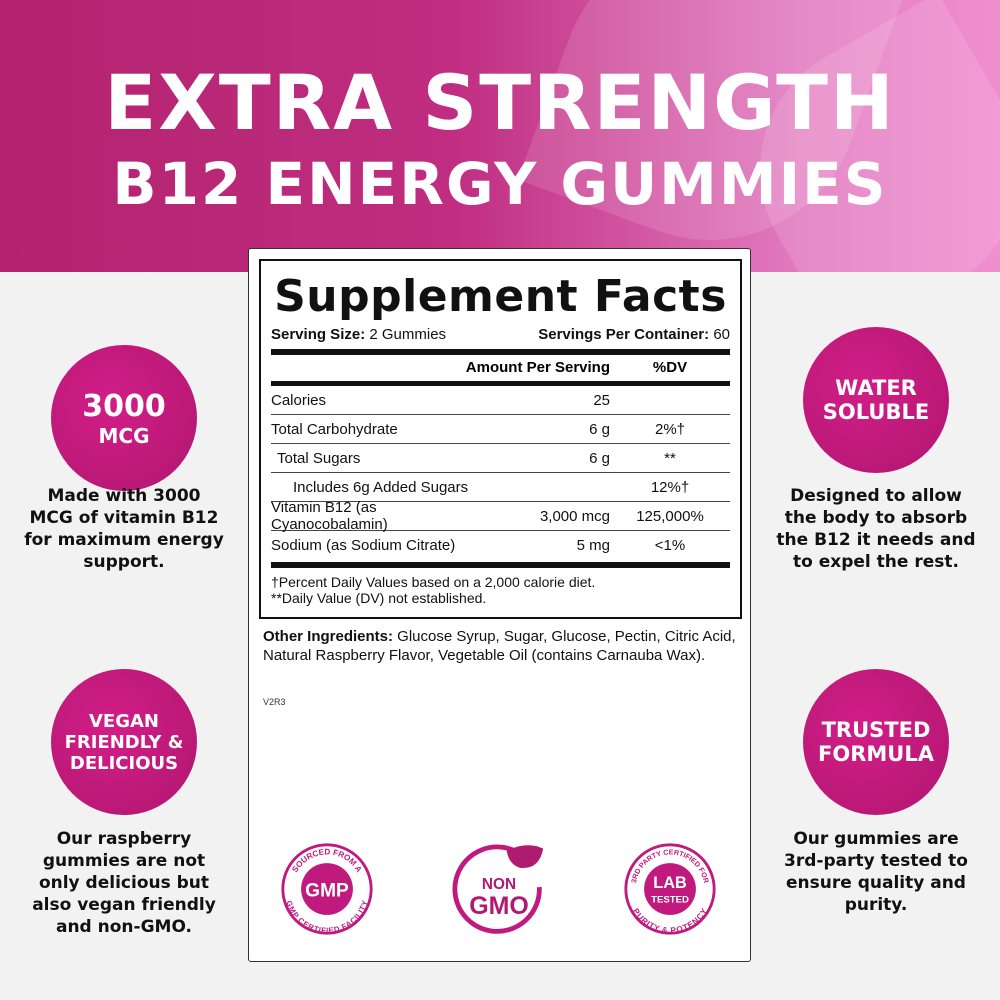 The image size is (1000, 1000). I want to click on nutrient-dv: 12%†, so click(670, 487).